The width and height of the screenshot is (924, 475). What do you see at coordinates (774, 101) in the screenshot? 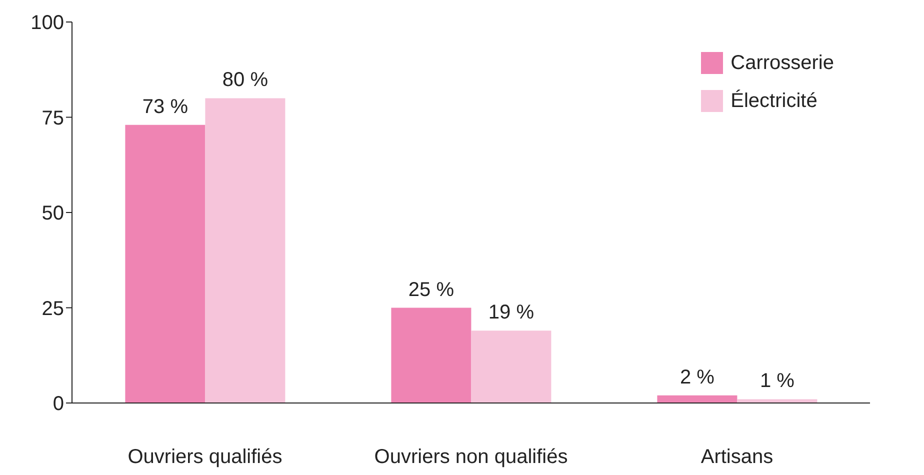
I see `legend-label: Électricité` at bounding box center [774, 101].